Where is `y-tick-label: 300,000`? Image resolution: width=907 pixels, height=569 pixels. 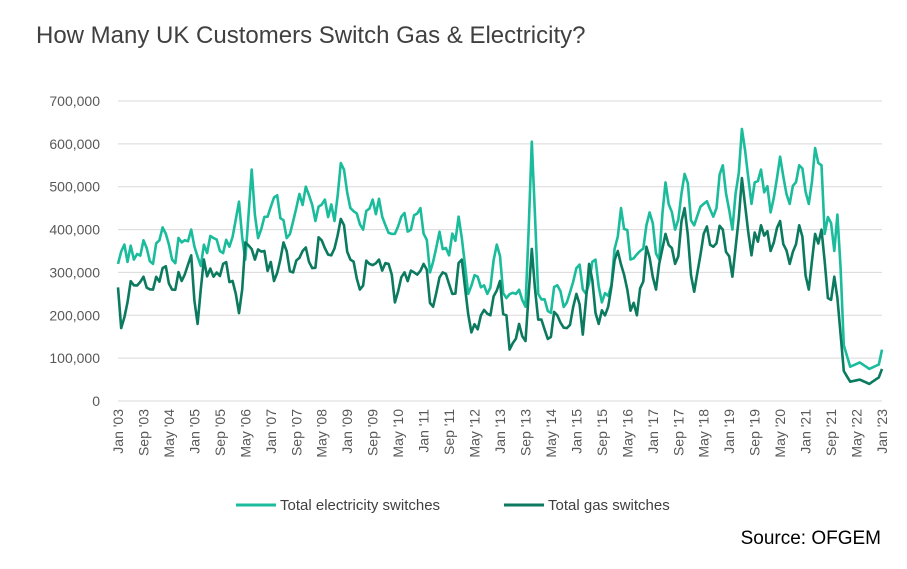 y-tick-label: 300,000 is located at coordinates (74, 272).